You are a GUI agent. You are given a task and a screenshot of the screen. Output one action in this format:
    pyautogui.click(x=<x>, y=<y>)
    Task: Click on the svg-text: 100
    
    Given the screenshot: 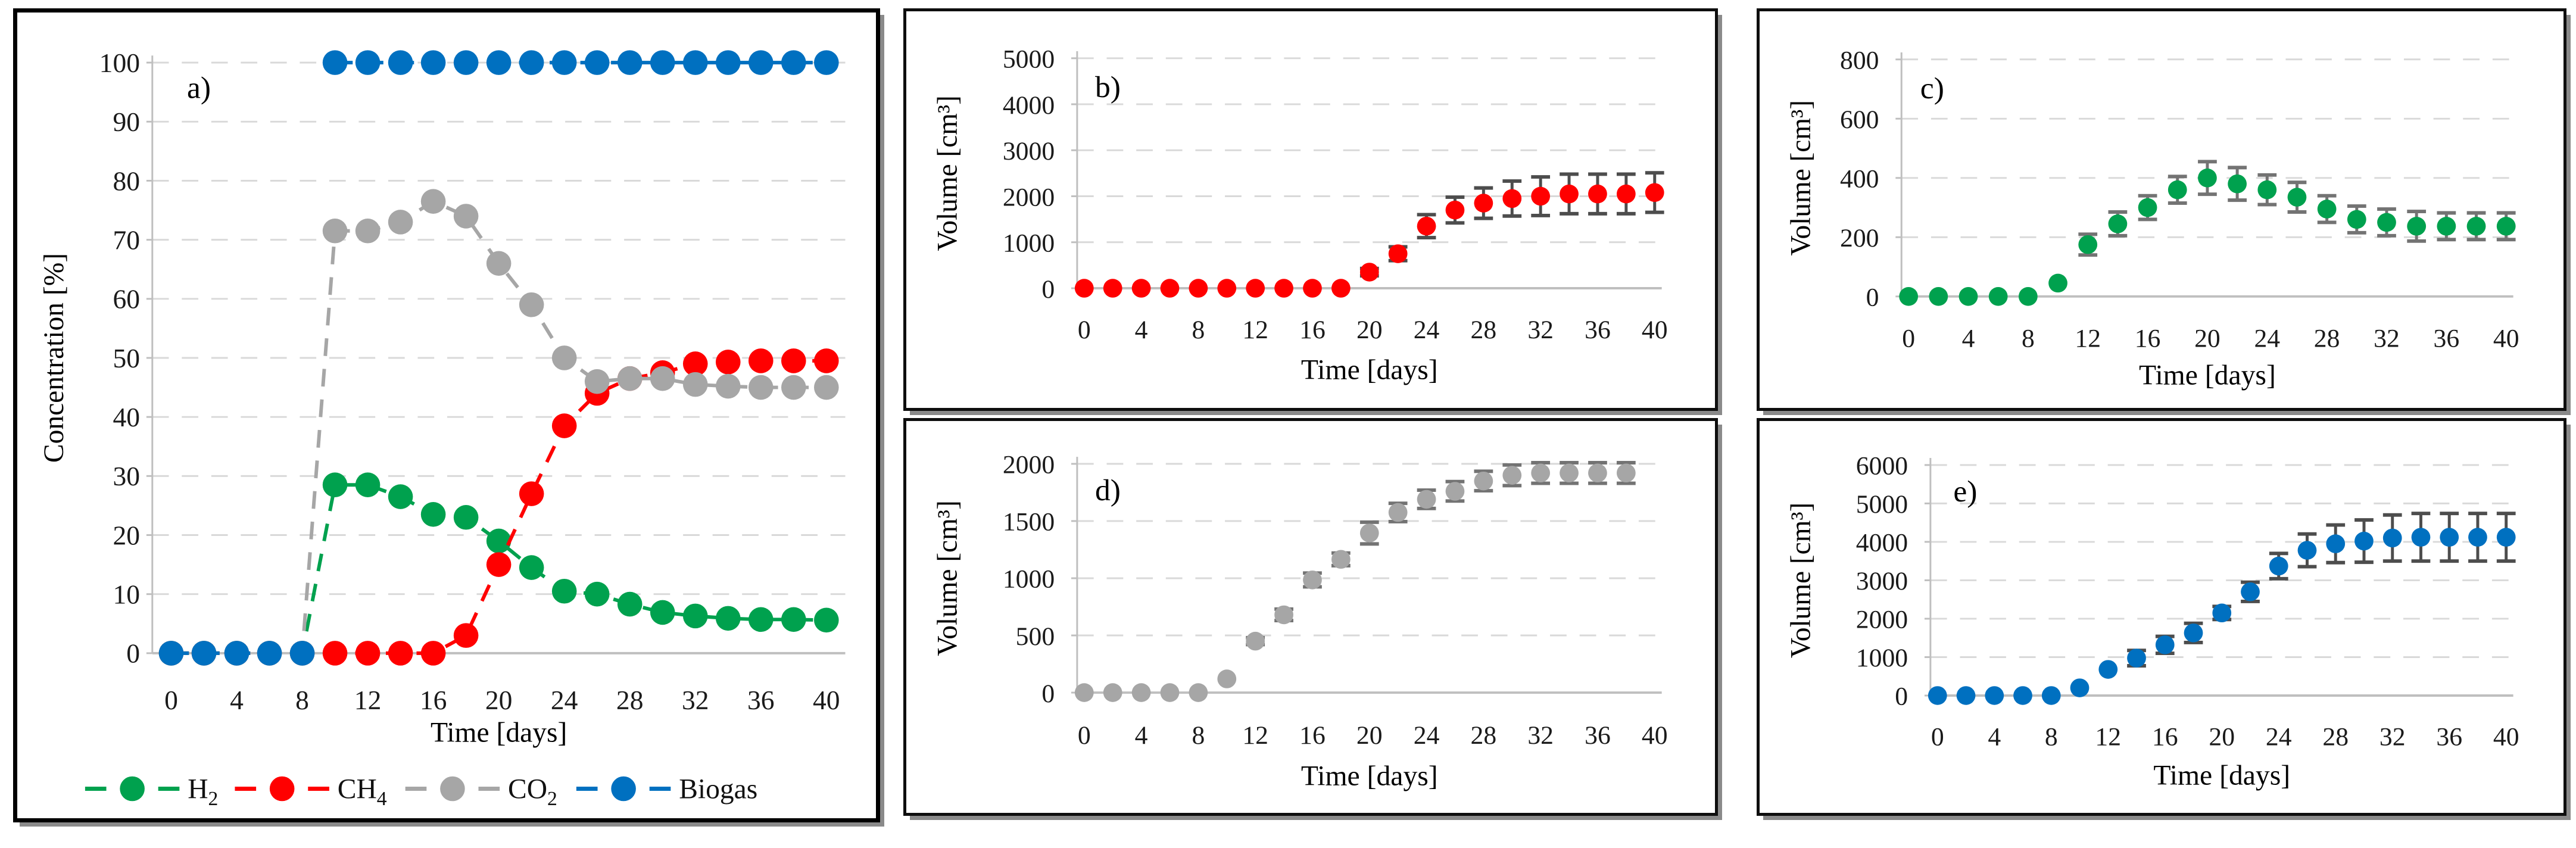 What is the action you would take?
    pyautogui.click(x=120, y=63)
    